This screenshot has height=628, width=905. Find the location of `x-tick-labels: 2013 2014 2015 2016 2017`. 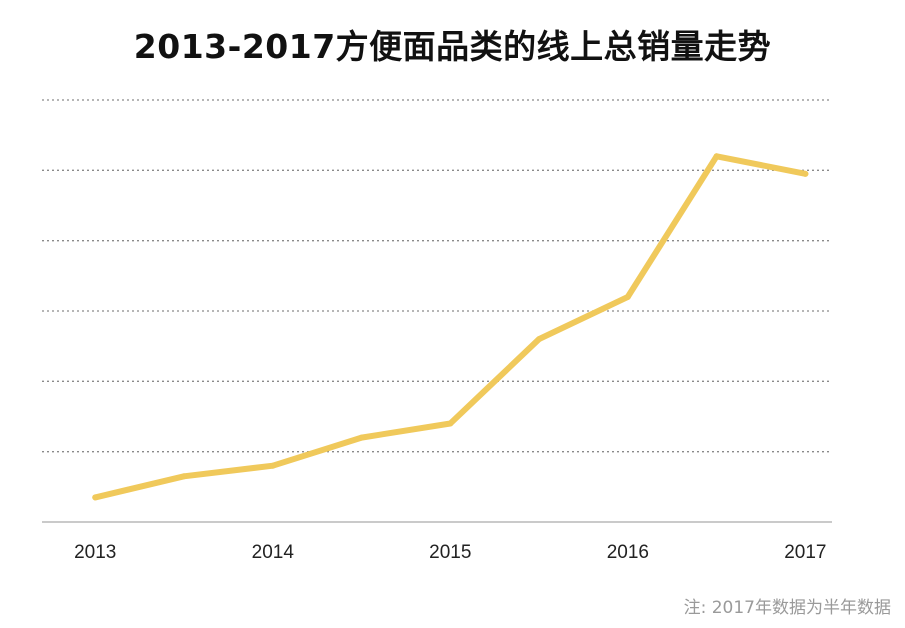

x-tick-labels: 2013 2014 2015 2016 2017 is located at coordinates (450, 552).